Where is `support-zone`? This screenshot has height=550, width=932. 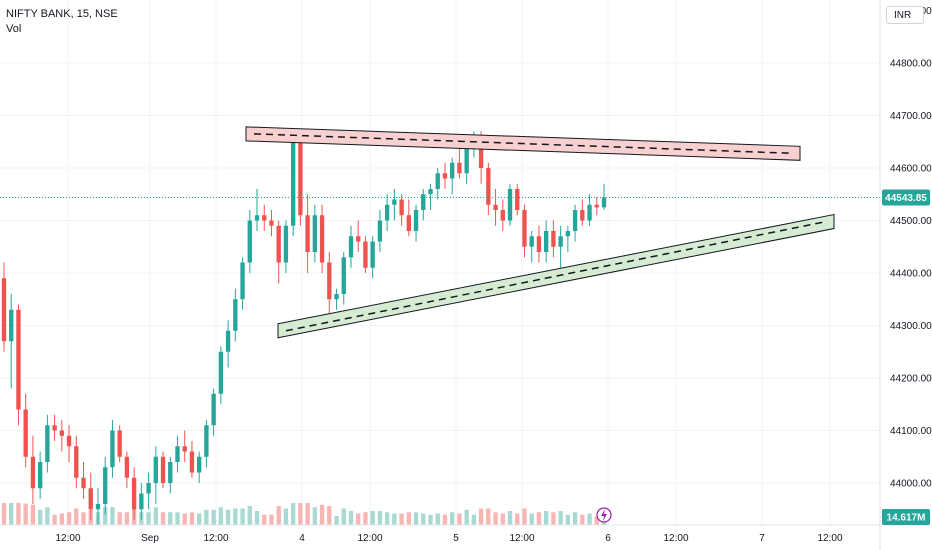 support-zone is located at coordinates (556, 276).